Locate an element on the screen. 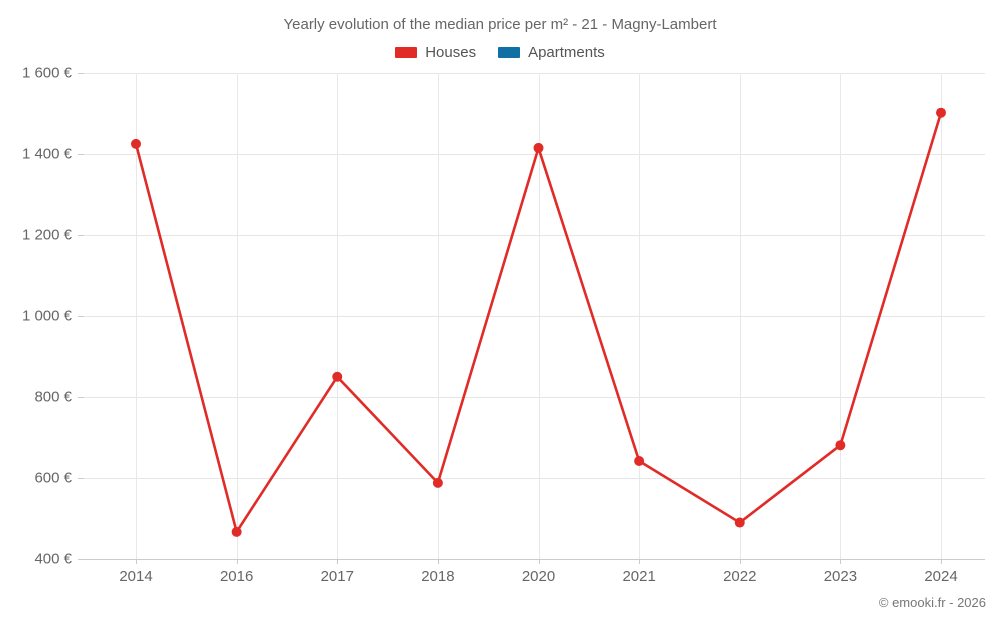  legend-item-apartments: Apartments is located at coordinates (551, 52).